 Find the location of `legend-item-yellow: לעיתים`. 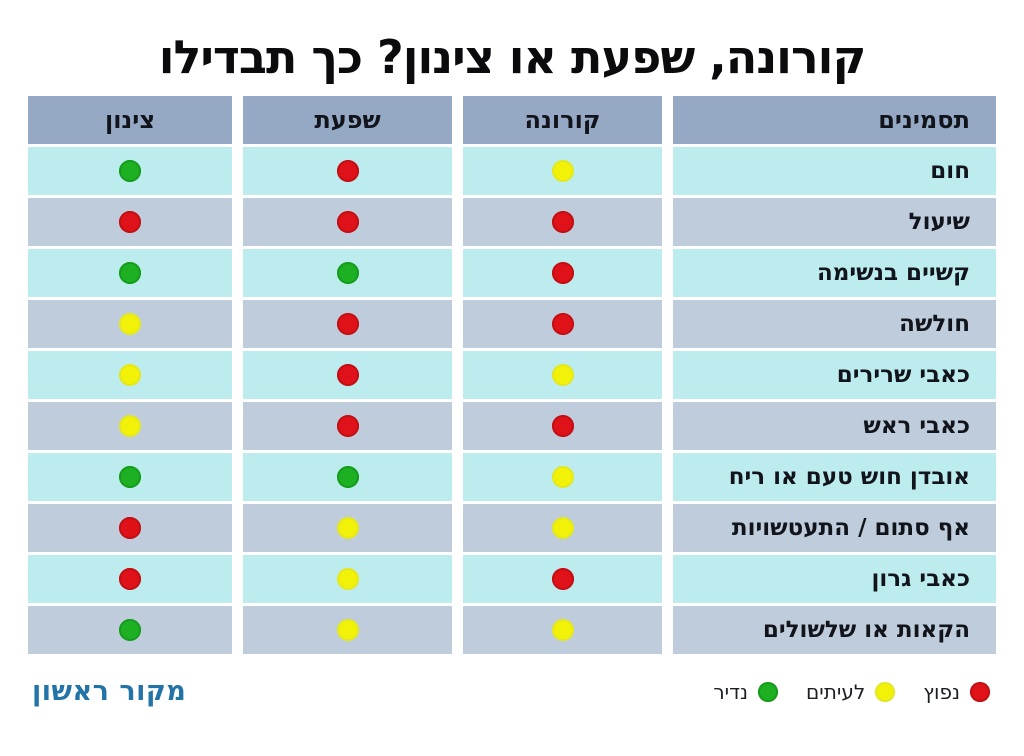

legend-item-yellow: לעיתים is located at coordinates (851, 691).